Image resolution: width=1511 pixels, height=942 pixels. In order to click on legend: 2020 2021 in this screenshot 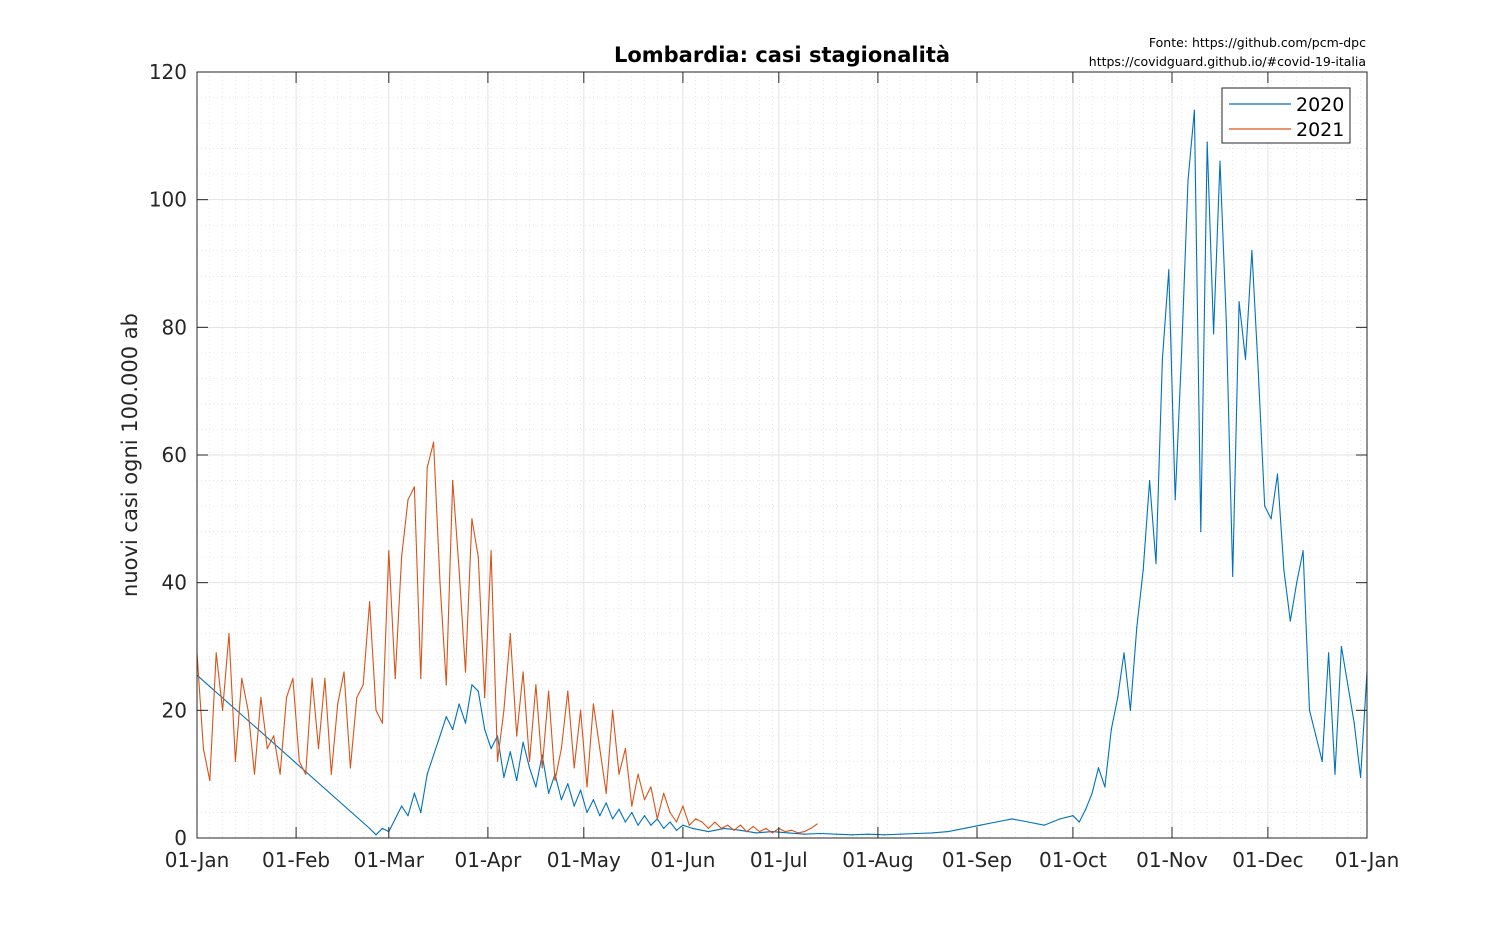, I will do `click(1286, 115)`.